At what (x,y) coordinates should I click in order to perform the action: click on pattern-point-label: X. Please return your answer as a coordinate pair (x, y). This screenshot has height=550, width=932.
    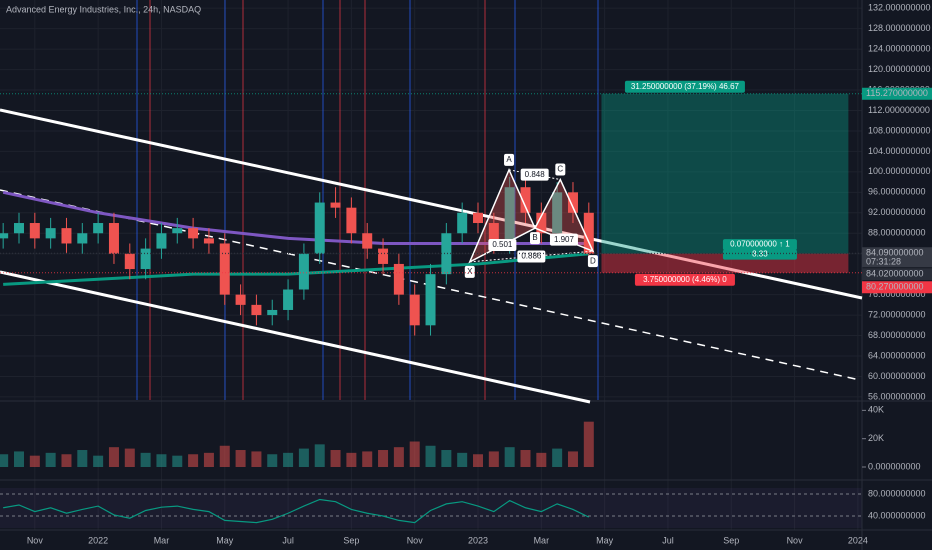
    Looking at the image, I should click on (470, 271).